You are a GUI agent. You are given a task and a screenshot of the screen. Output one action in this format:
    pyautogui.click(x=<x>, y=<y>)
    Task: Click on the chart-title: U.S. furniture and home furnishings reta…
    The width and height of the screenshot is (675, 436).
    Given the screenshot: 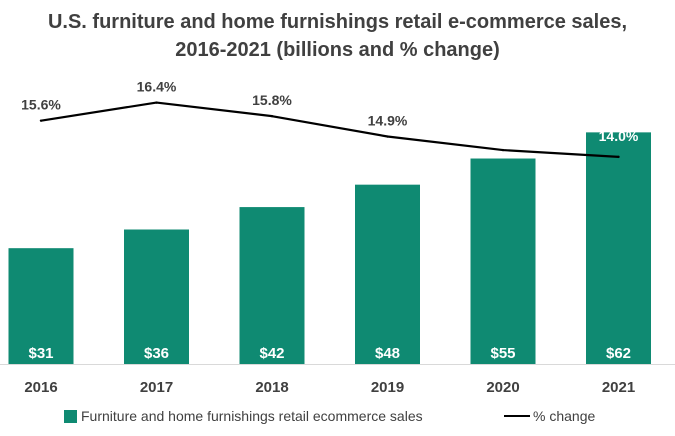 What is the action you would take?
    pyautogui.click(x=337, y=36)
    